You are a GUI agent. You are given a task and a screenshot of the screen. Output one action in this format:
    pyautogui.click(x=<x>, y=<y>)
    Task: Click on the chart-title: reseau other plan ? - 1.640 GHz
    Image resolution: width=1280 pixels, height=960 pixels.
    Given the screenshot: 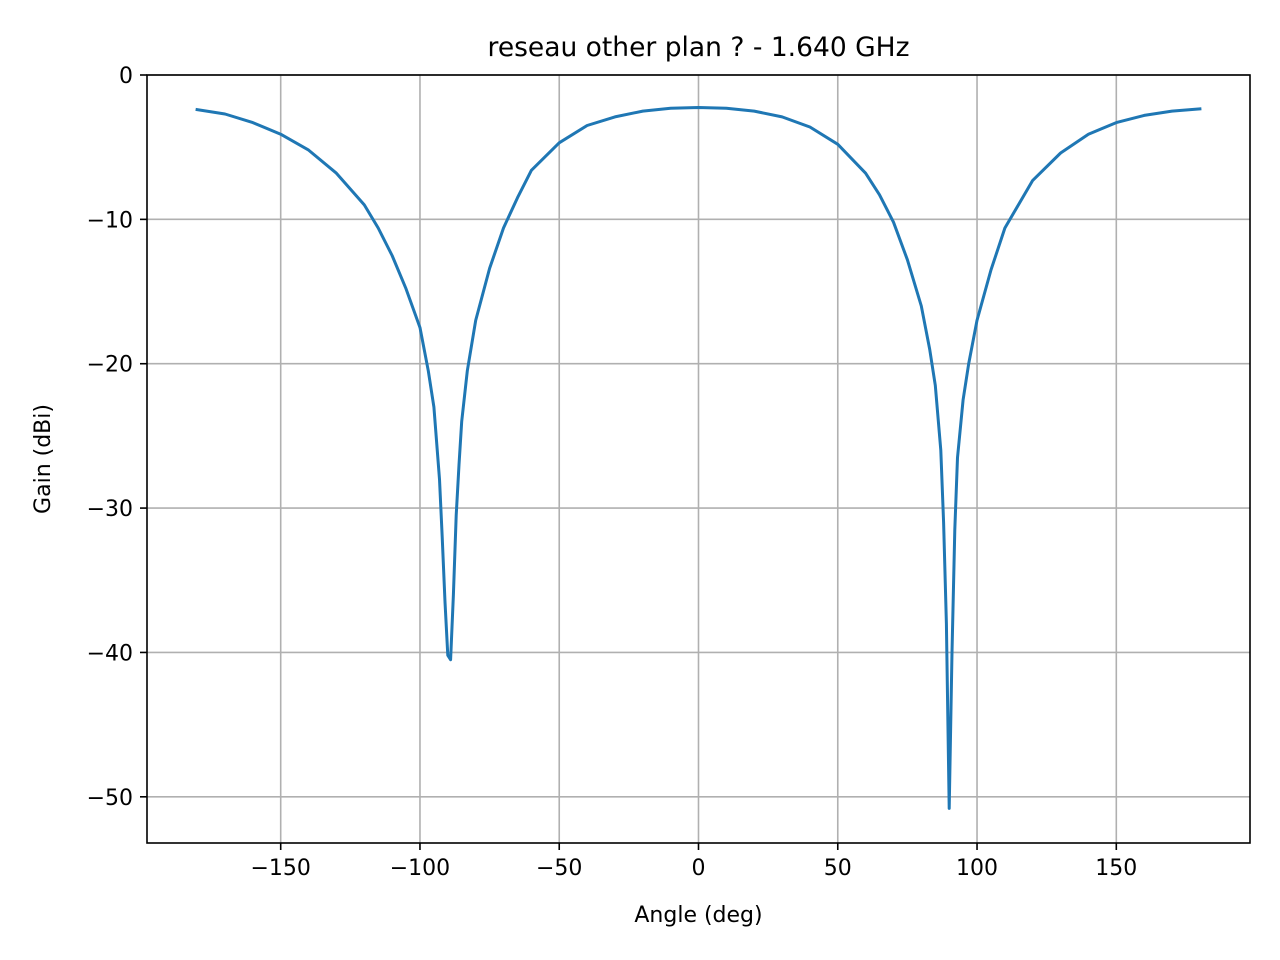 What is the action you would take?
    pyautogui.click(x=699, y=47)
    